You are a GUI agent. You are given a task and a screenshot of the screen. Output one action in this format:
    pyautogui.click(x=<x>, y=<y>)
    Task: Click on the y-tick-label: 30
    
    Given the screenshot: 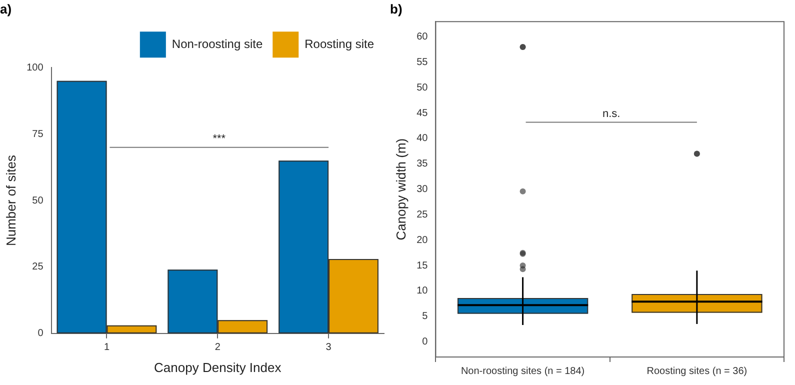 What is the action you would take?
    pyautogui.click(x=422, y=190)
    